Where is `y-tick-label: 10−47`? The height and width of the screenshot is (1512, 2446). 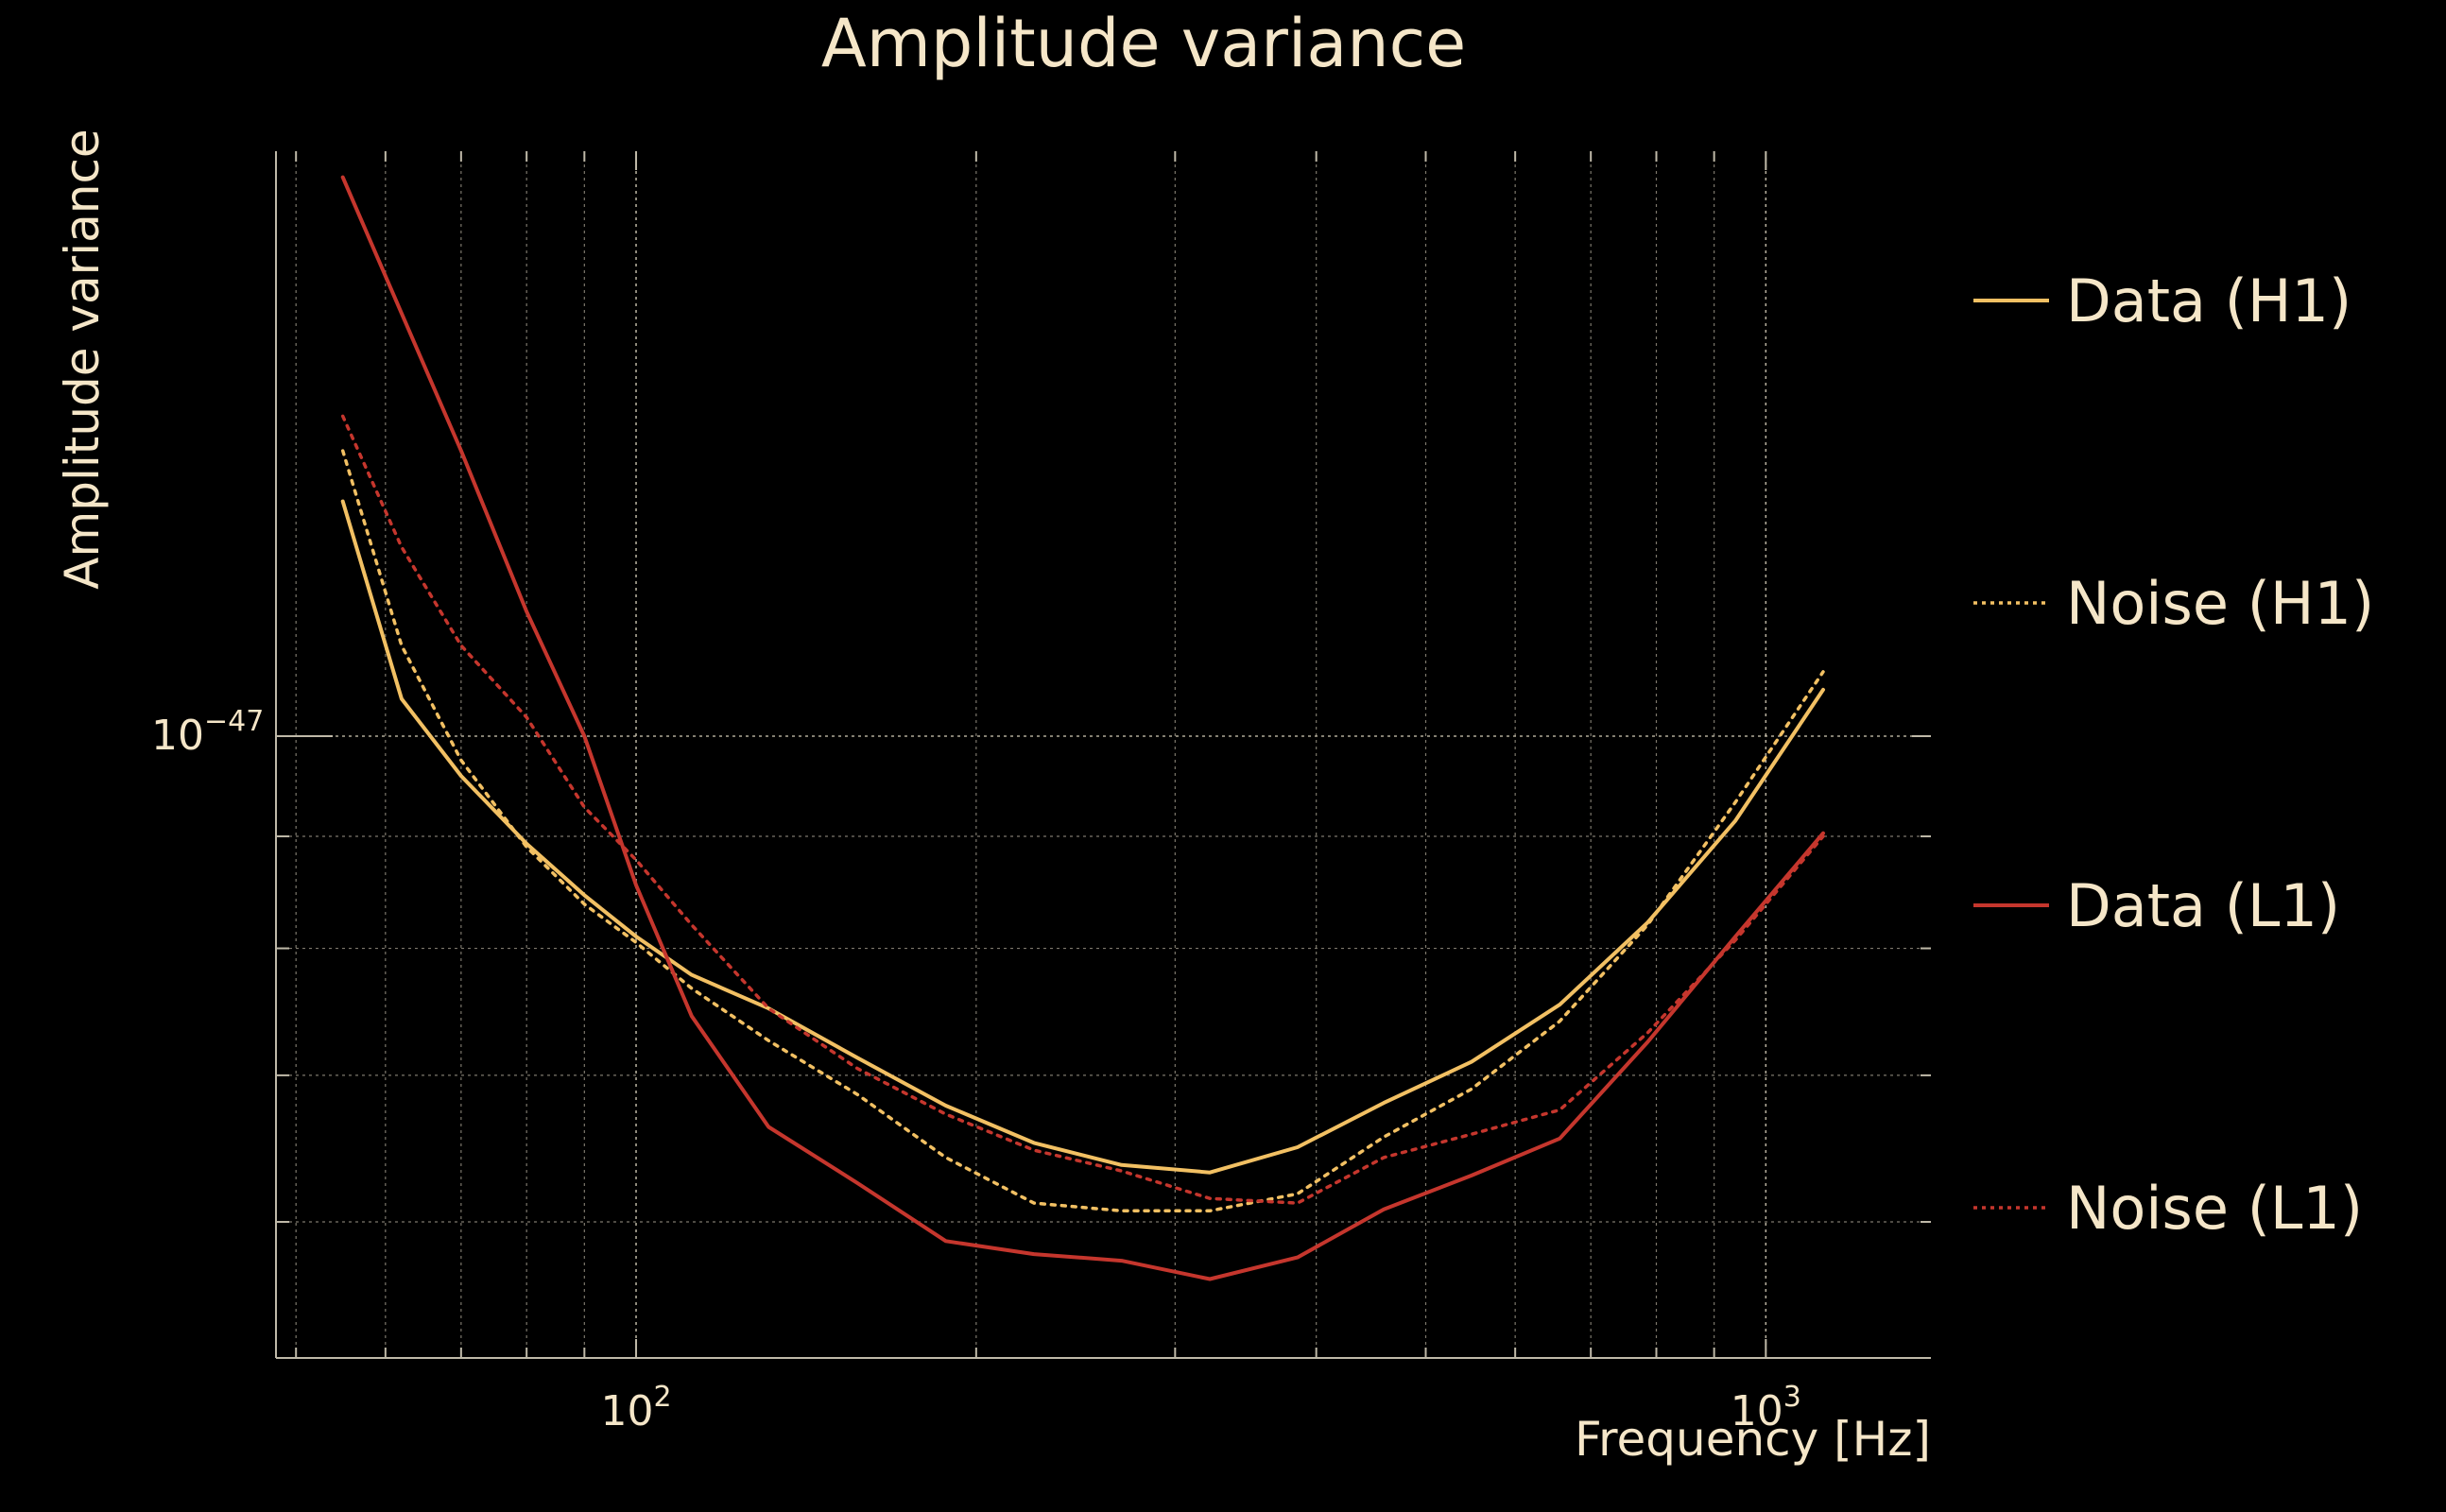
y-tick-label: 10−47 is located at coordinates (207, 732).